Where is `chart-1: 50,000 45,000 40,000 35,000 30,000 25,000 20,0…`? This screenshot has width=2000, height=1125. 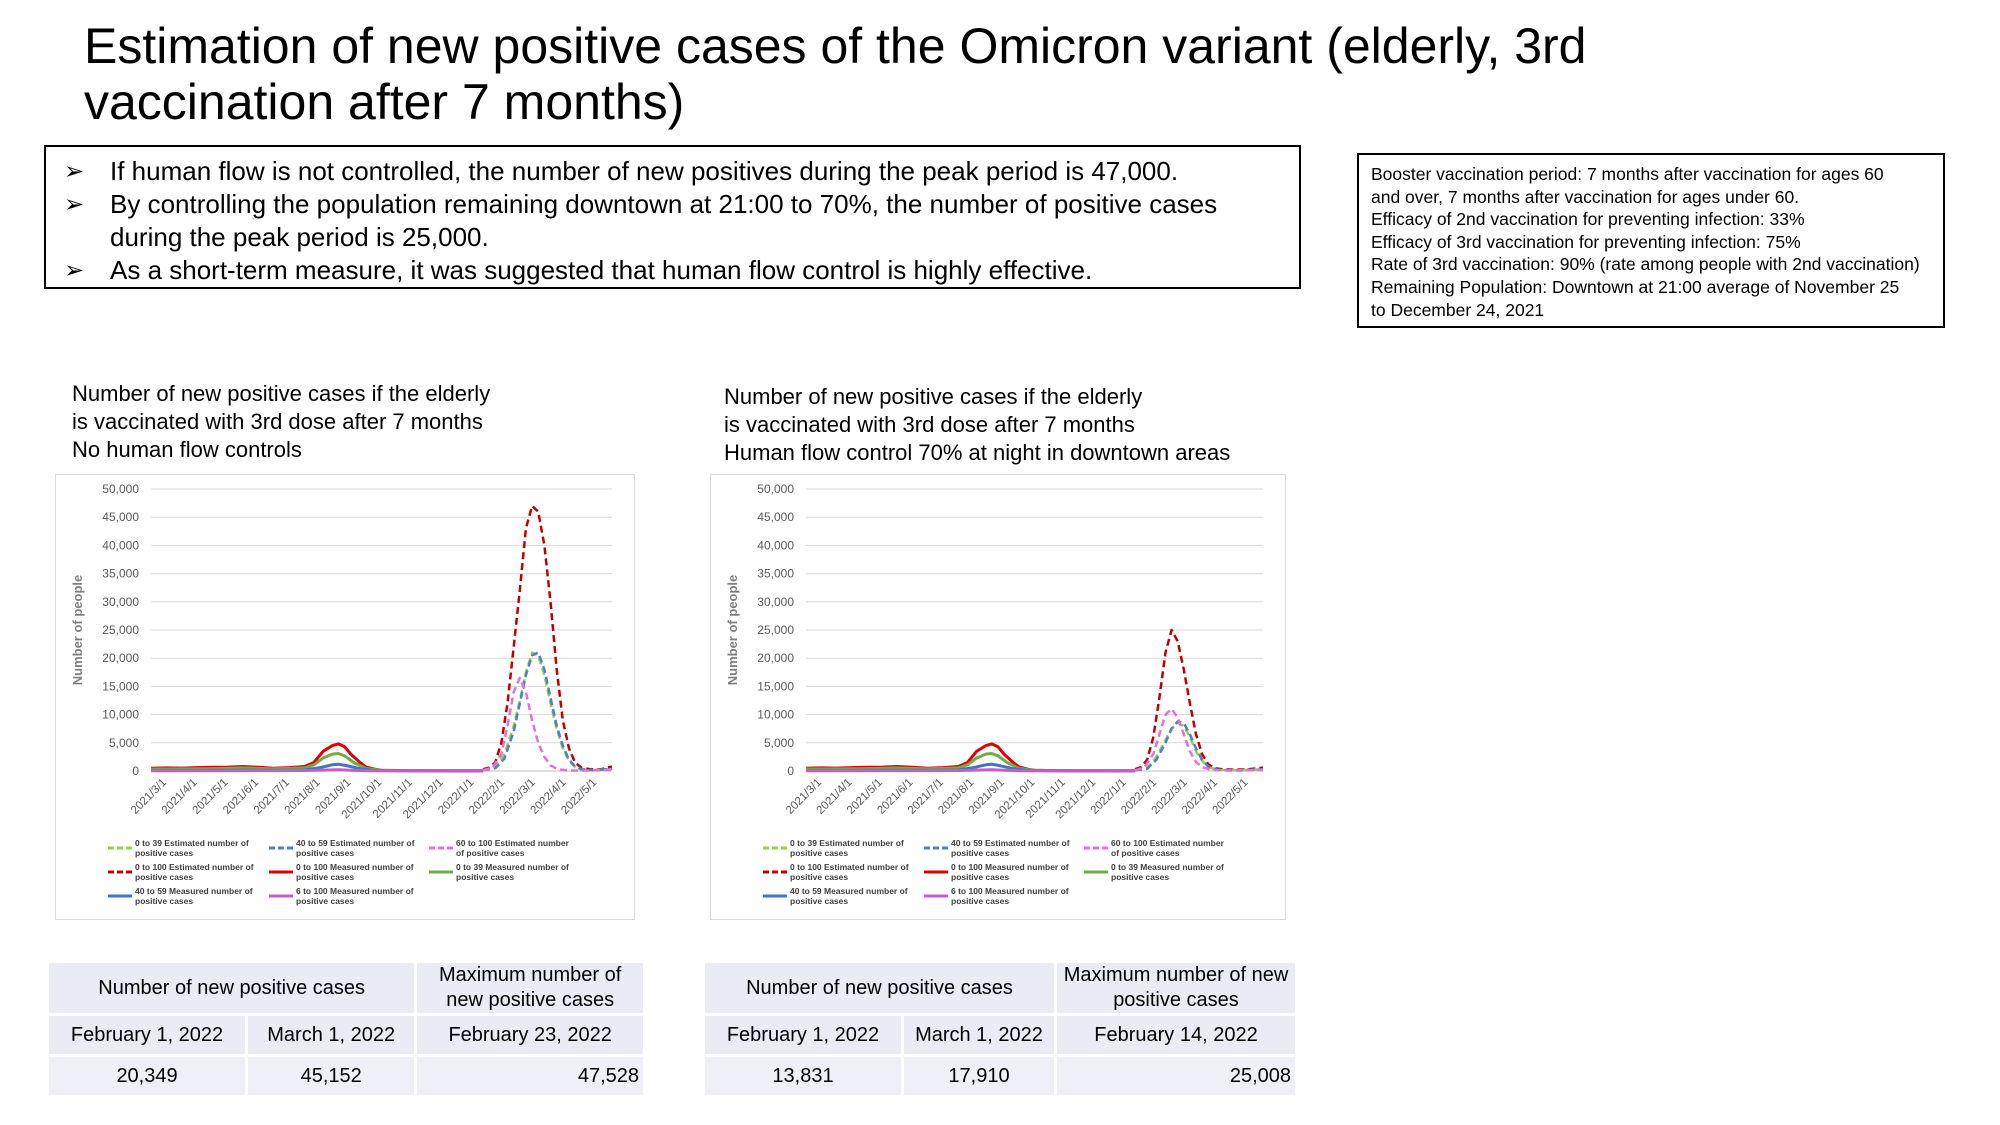 chart-1: 50,000 45,000 40,000 35,000 30,000 25,000 20,0… is located at coordinates (345, 697).